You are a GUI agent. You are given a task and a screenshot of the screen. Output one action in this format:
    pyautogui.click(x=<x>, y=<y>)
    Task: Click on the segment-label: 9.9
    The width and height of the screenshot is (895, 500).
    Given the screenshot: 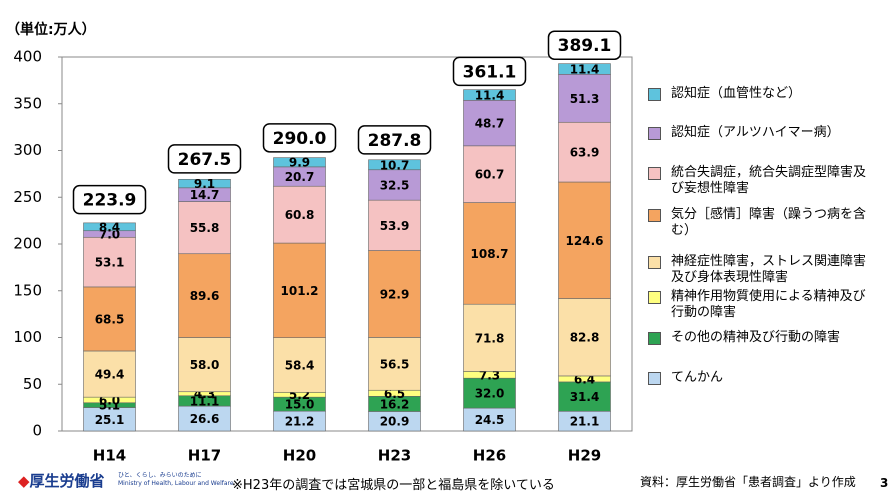 What is the action you would take?
    pyautogui.click(x=299, y=163)
    